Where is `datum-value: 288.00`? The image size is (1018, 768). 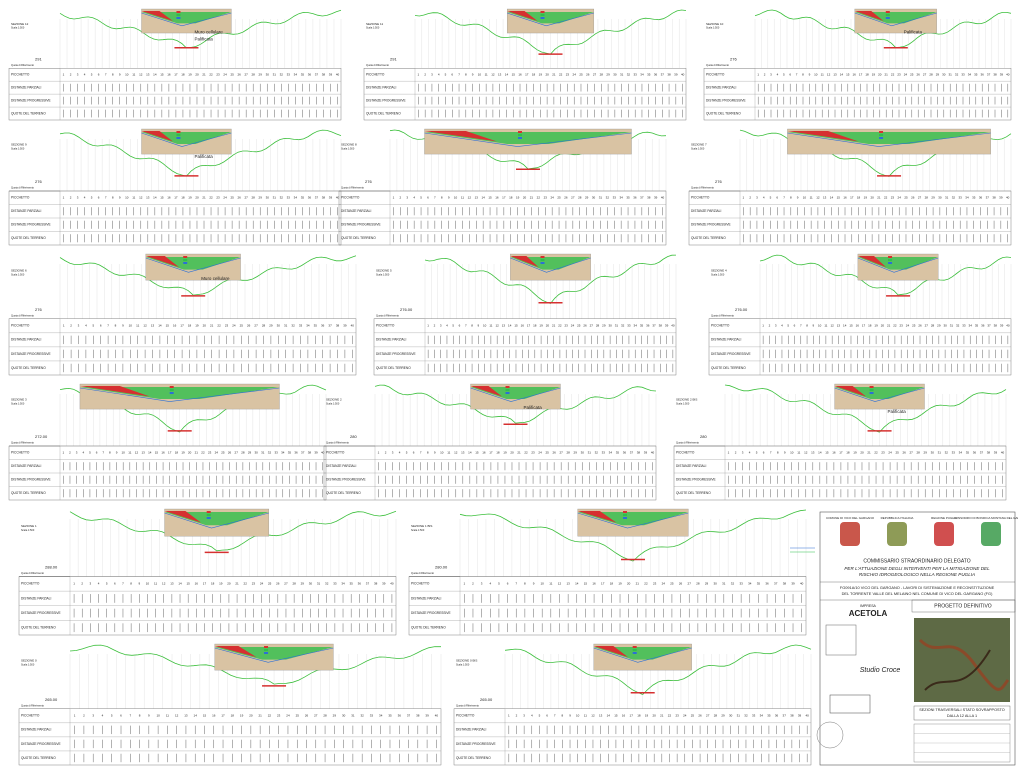 datum-value: 288.00 is located at coordinates (51, 567).